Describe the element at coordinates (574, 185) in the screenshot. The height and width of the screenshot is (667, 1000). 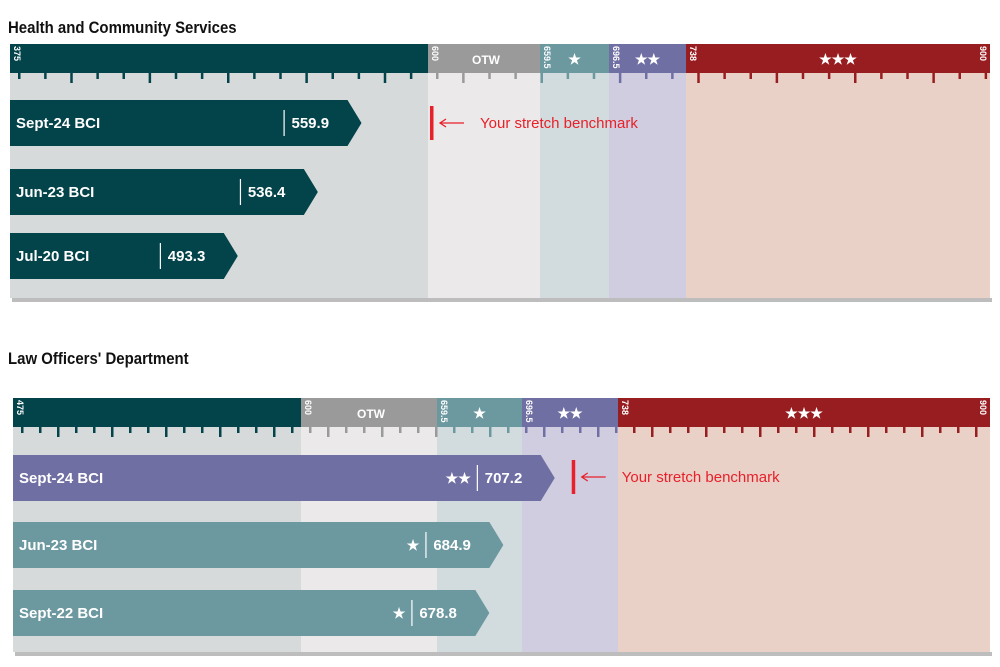
I see `band-background` at that location.